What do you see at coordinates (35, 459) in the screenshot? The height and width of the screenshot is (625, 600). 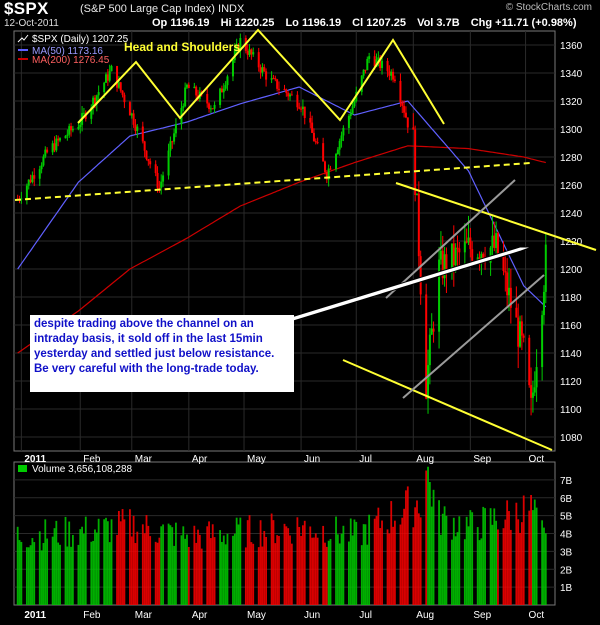 I see `x-tick-label: 2011` at bounding box center [35, 459].